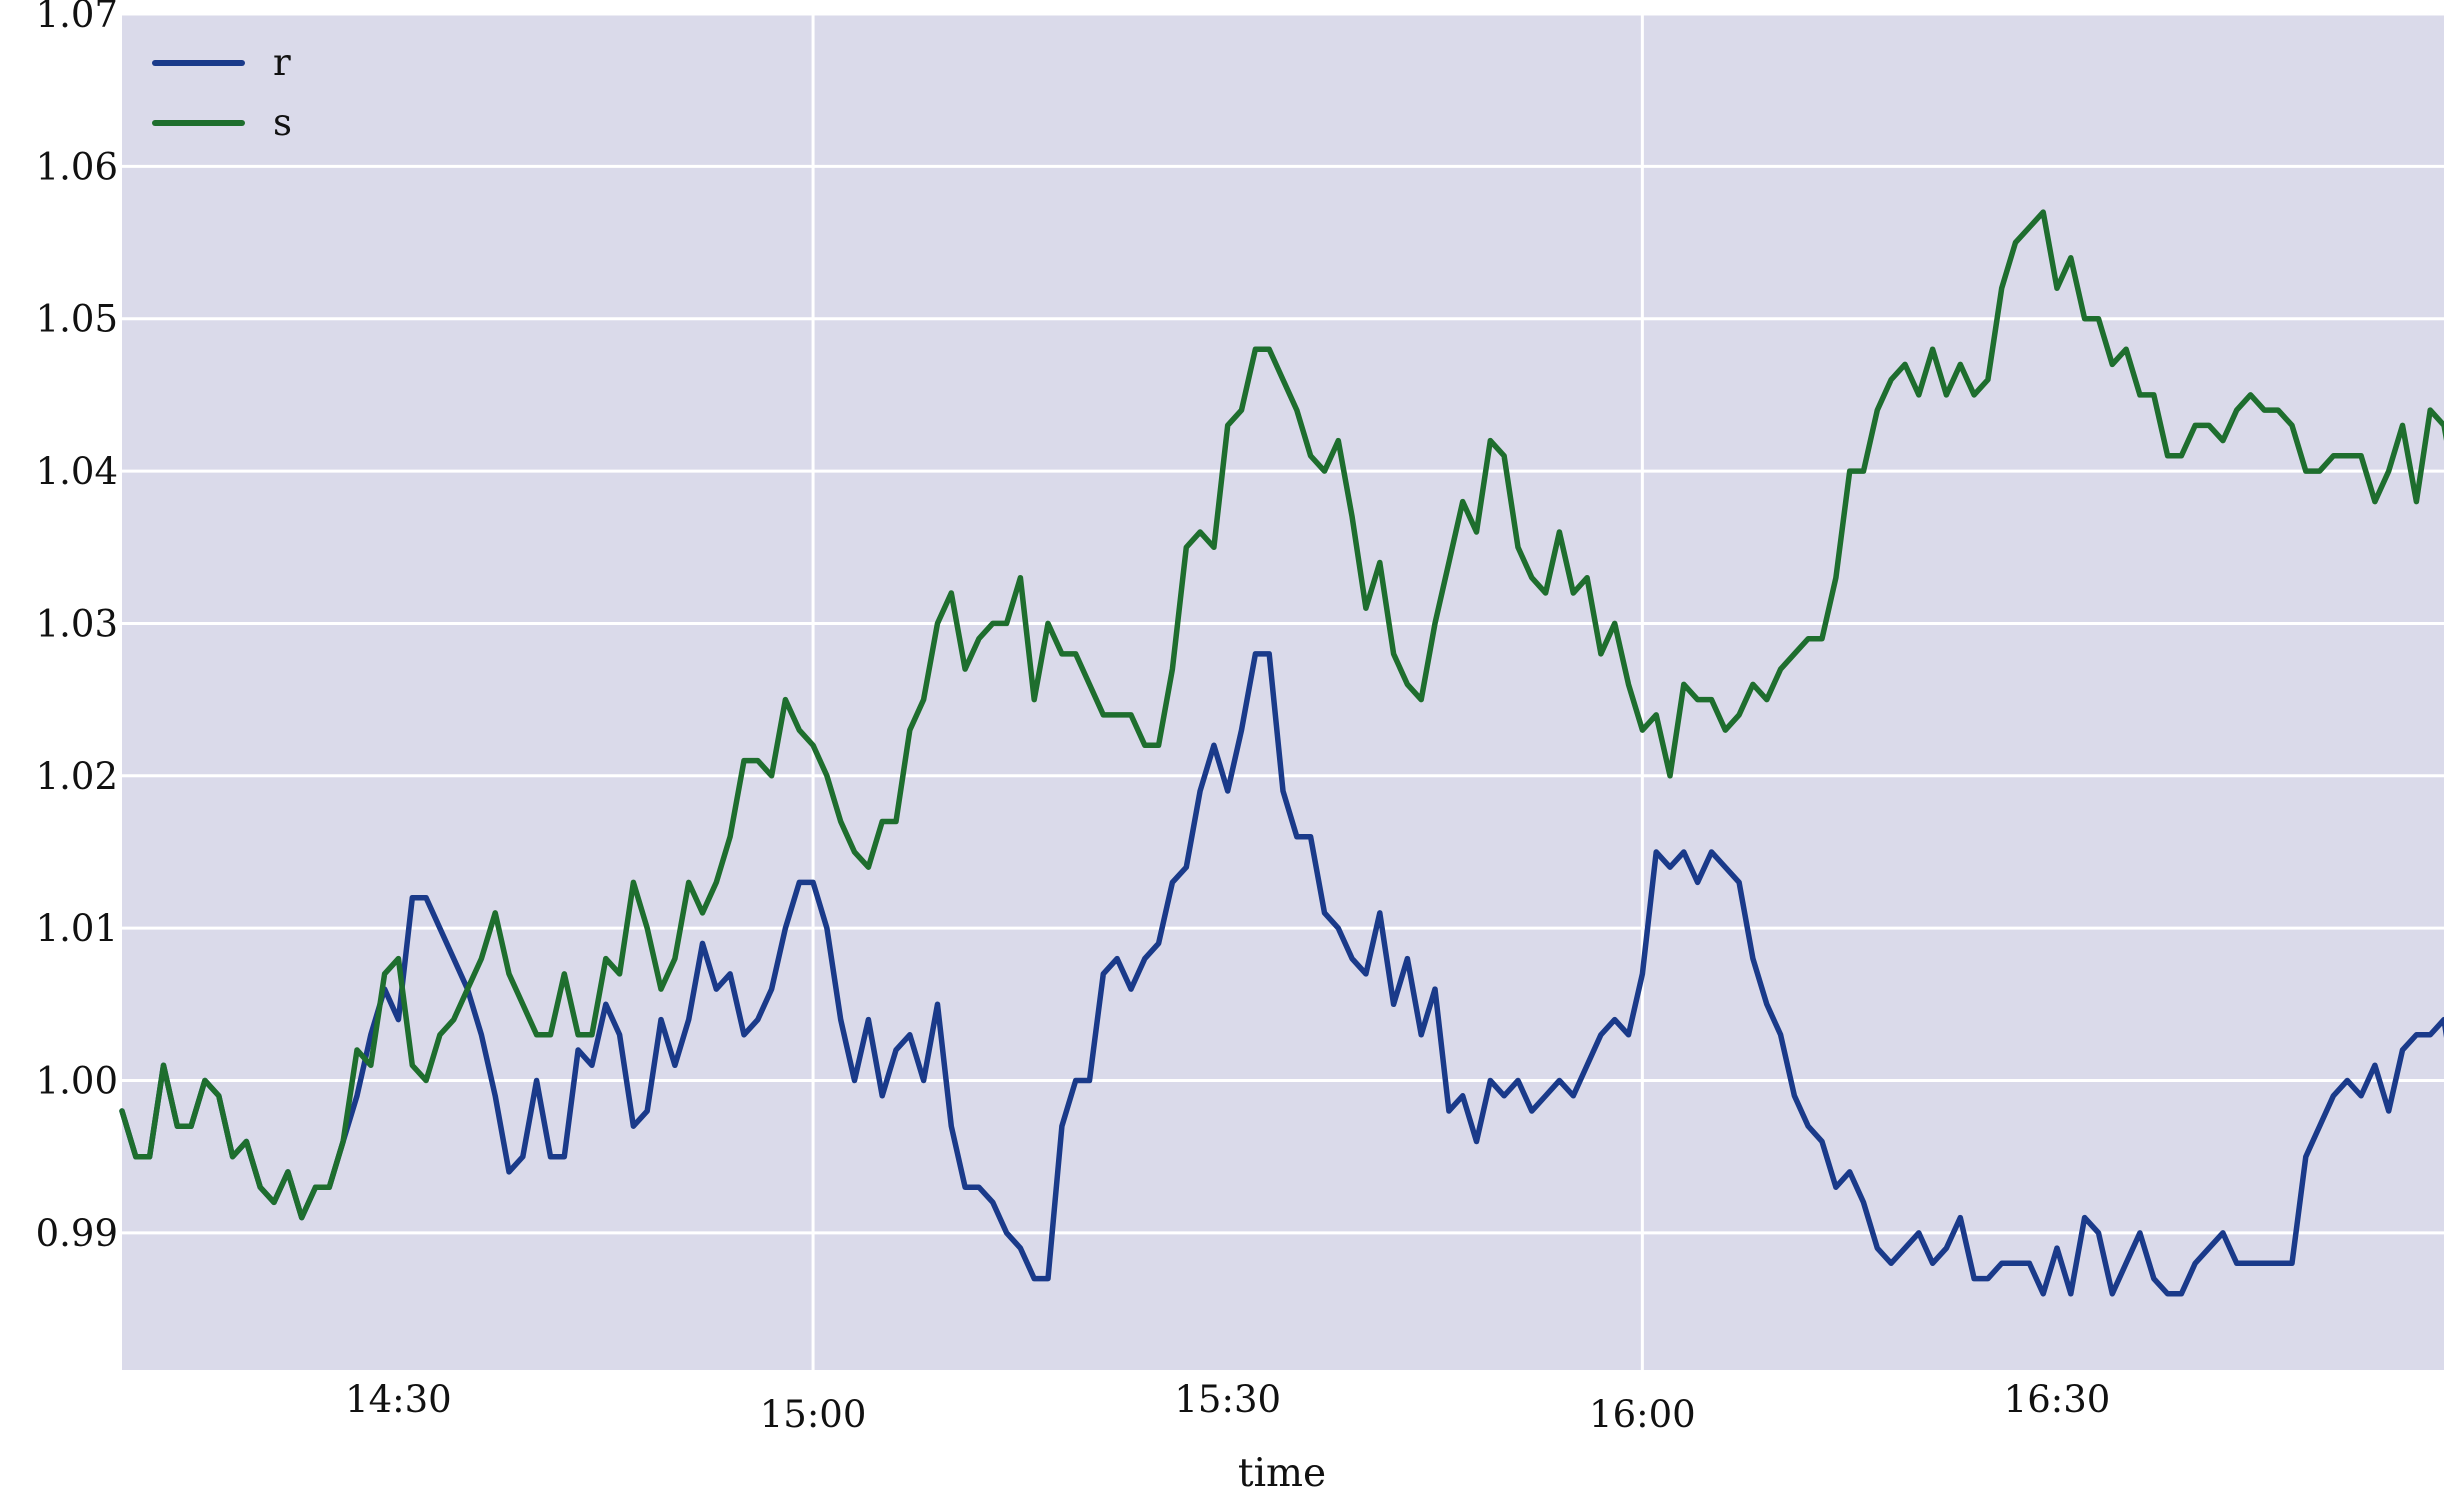 This screenshot has height=1490, width=2444. What do you see at coordinates (77, 776) in the screenshot?
I see `y-tick-label: 1.02` at bounding box center [77, 776].